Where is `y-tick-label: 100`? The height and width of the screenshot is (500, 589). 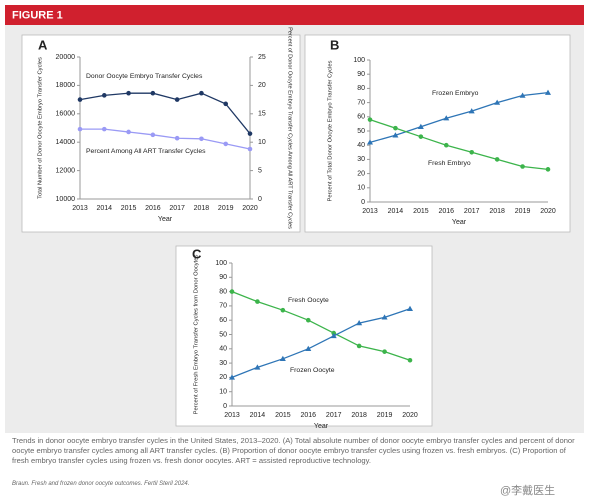
y-tick-label: 100 is located at coordinates (221, 263).